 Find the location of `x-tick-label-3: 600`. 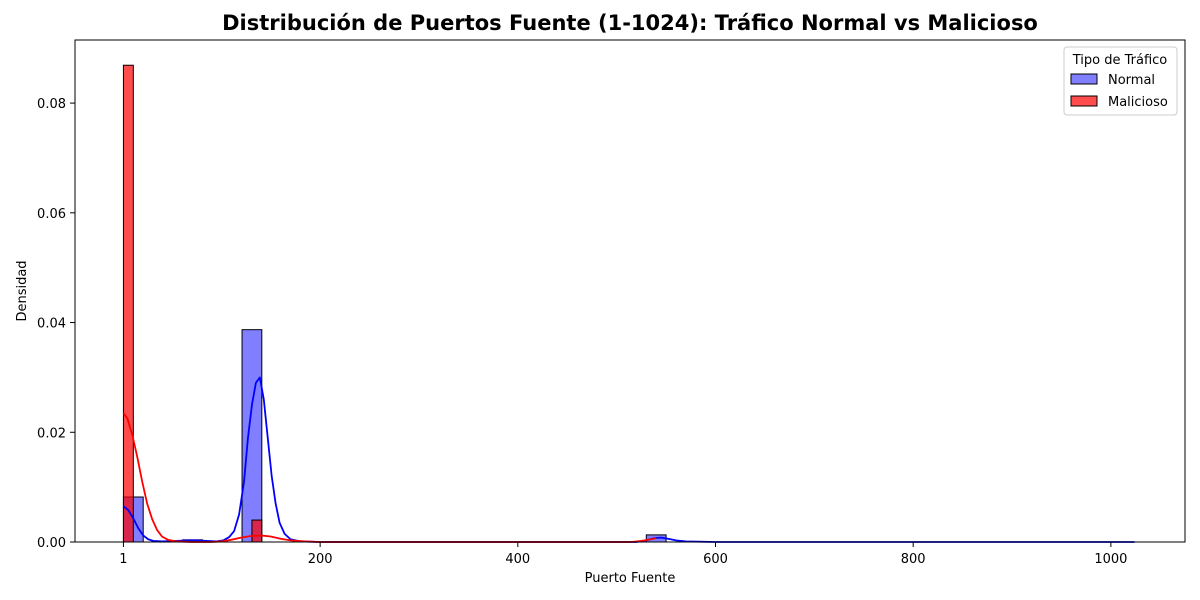

x-tick-label-3: 600 is located at coordinates (715, 559).